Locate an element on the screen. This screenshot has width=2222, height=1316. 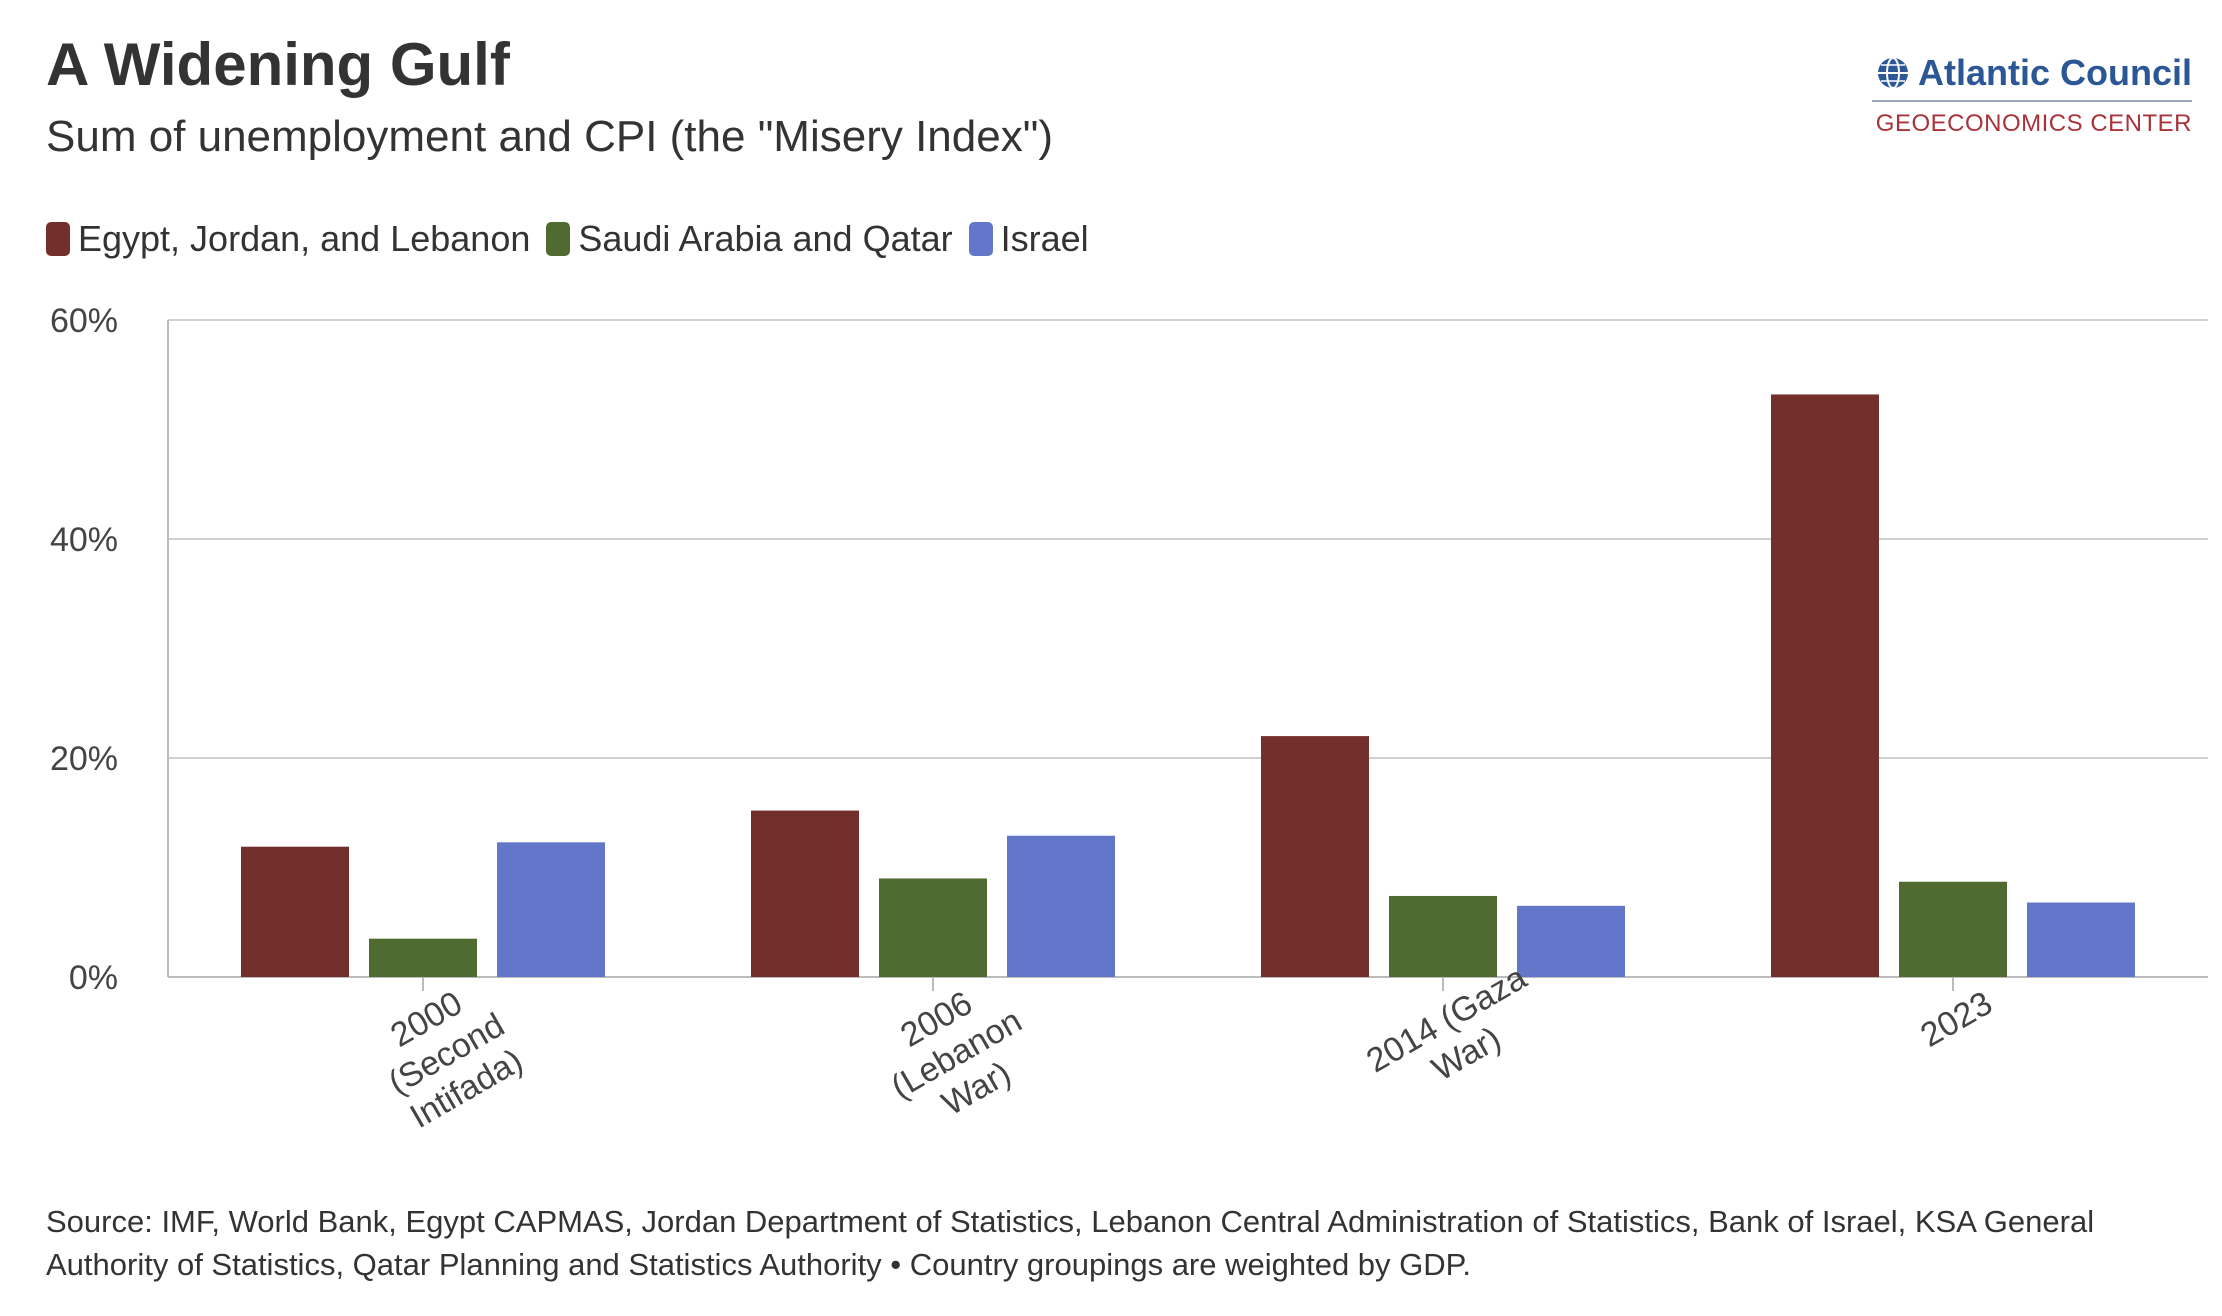
x-tick-label-text: 2000(SecondIntifada) is located at coordinates (446, 1054).